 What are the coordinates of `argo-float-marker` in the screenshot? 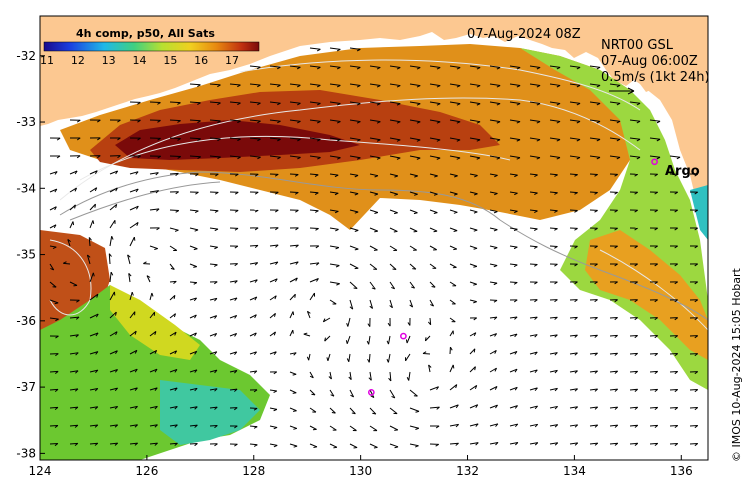 It's located at (403, 336).